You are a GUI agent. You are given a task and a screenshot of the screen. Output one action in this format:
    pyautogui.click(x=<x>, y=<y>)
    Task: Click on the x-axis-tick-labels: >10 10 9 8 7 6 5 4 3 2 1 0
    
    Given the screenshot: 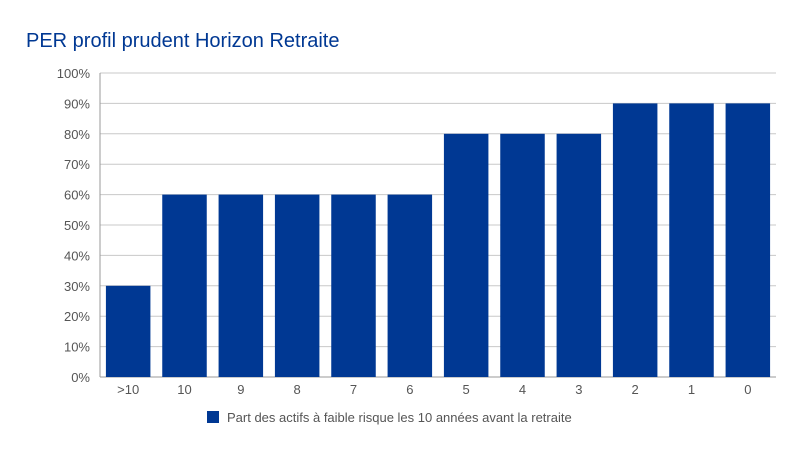 What is the action you would take?
    pyautogui.click(x=434, y=389)
    